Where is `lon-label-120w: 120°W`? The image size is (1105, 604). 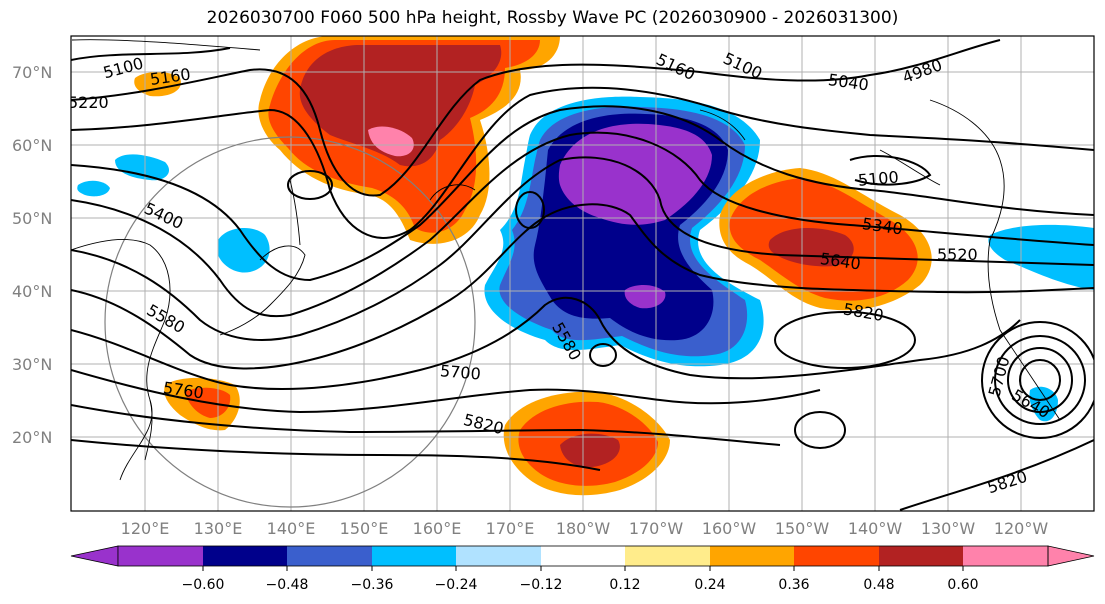 lon-label-120w: 120°W is located at coordinates (1021, 528).